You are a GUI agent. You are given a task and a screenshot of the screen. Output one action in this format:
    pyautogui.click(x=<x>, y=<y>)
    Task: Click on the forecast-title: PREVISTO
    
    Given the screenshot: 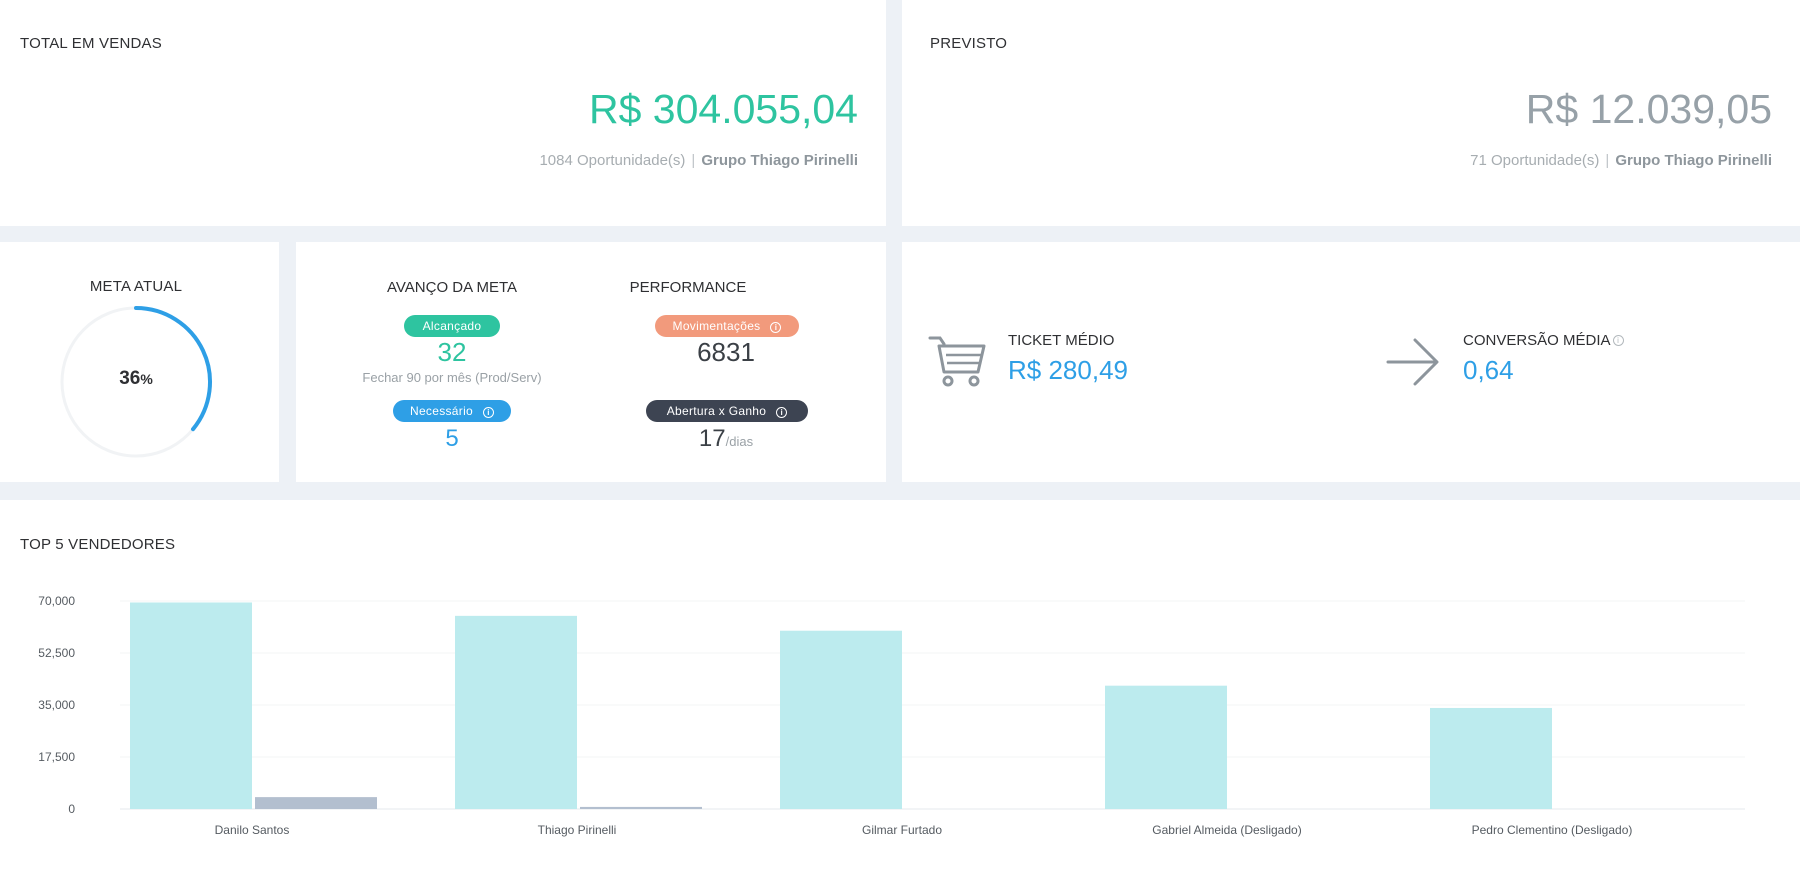 What is the action you would take?
    pyautogui.click(x=969, y=43)
    